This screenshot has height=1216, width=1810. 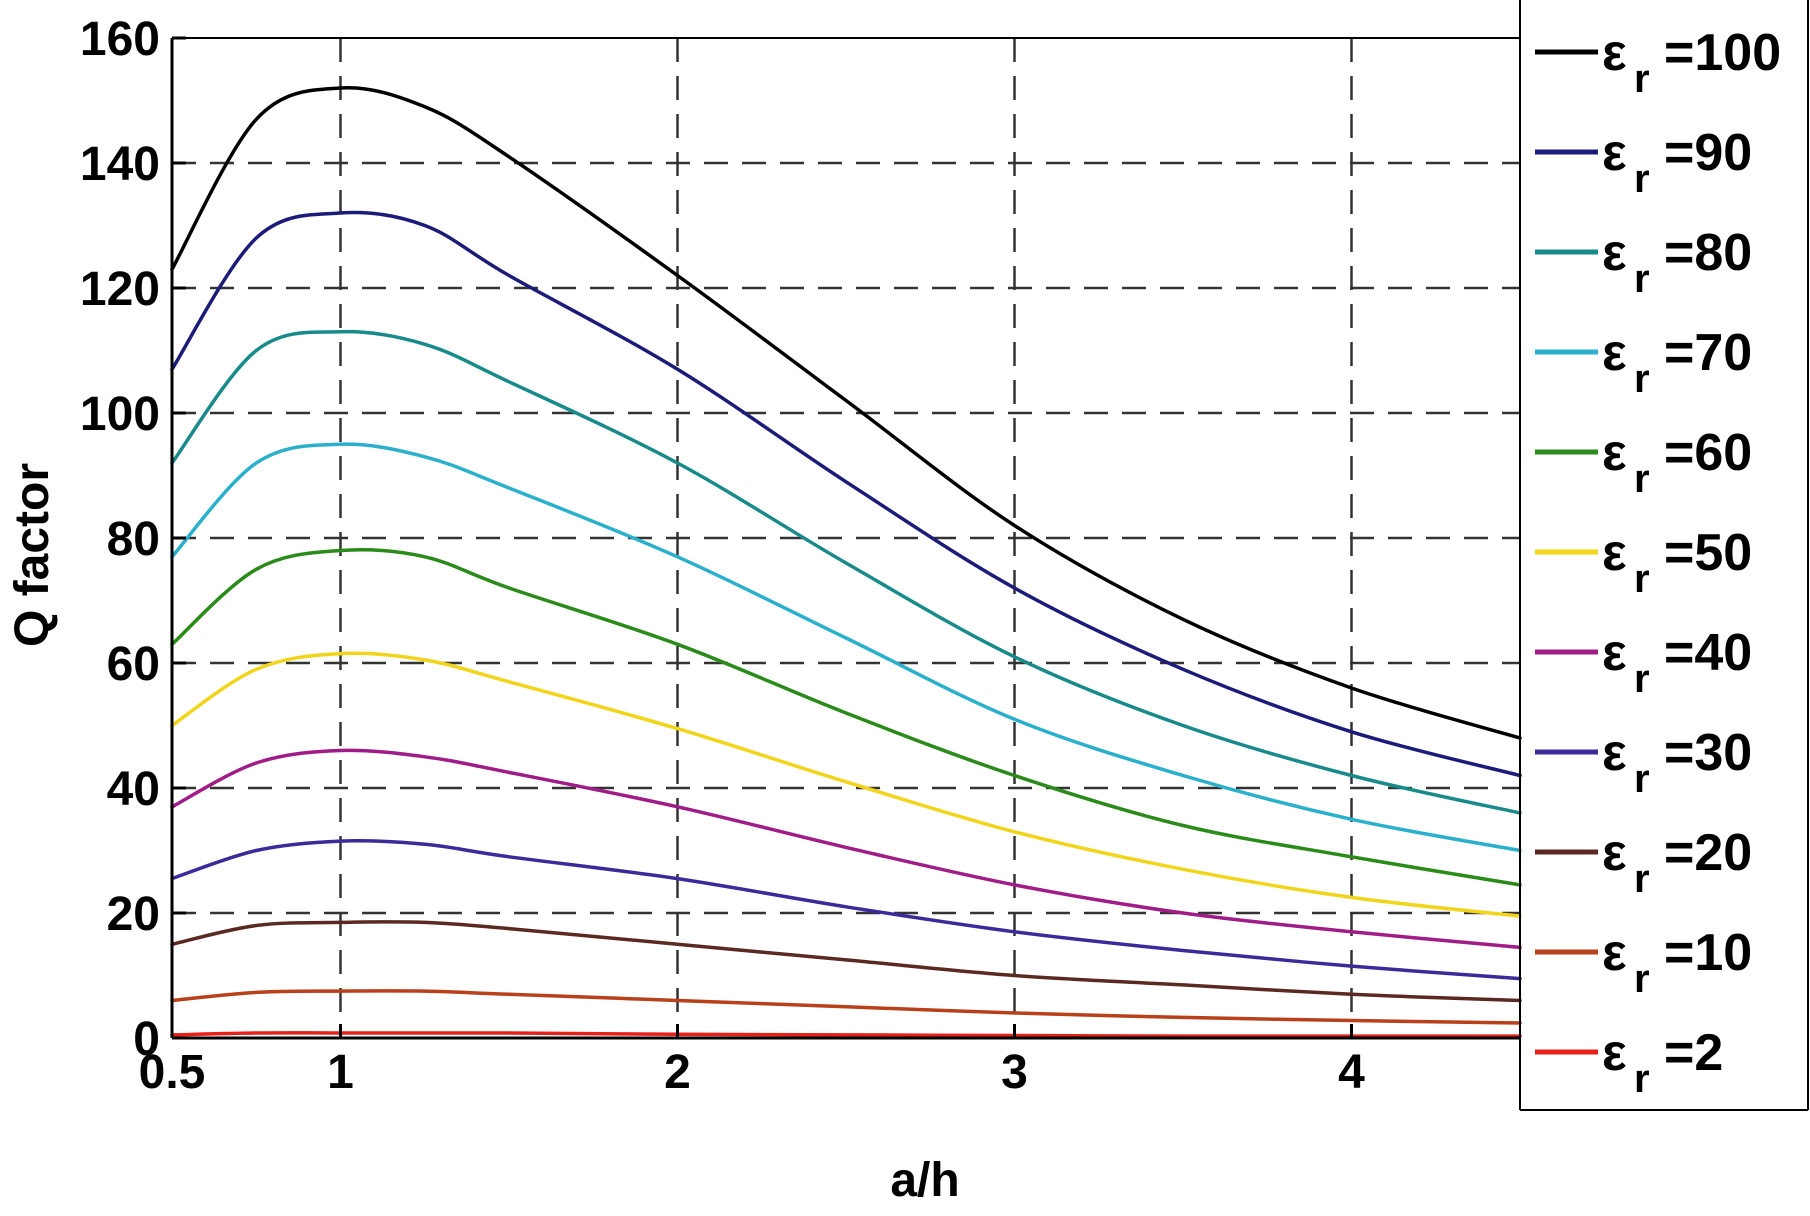 What do you see at coordinates (1693, 1053) in the screenshot?
I see `legend-value: =2` at bounding box center [1693, 1053].